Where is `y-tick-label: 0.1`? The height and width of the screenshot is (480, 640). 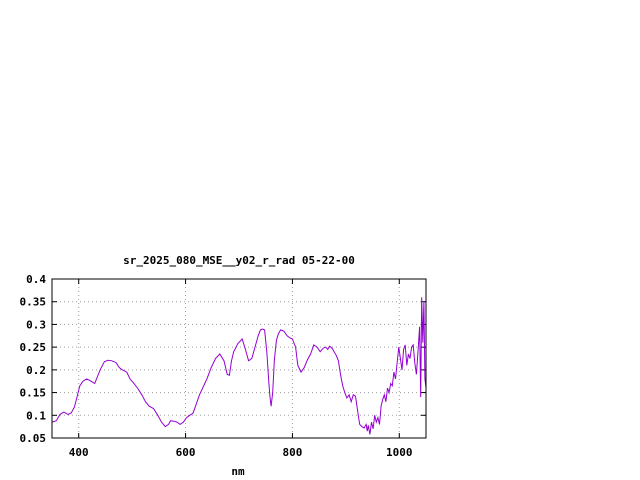 y-tick-label: 0.1 is located at coordinates (36, 415).